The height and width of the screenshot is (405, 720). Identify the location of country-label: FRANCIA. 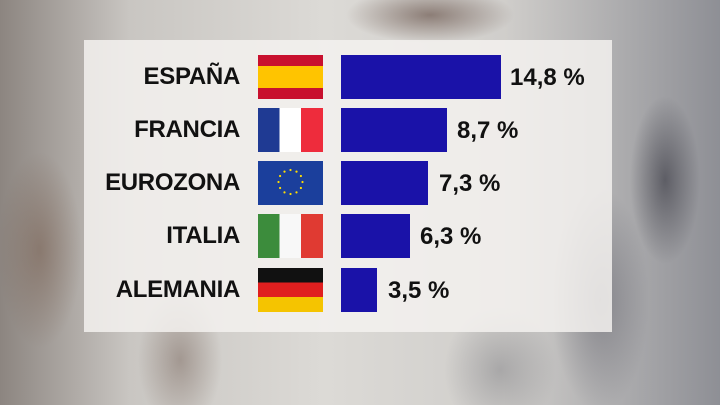
(187, 129).